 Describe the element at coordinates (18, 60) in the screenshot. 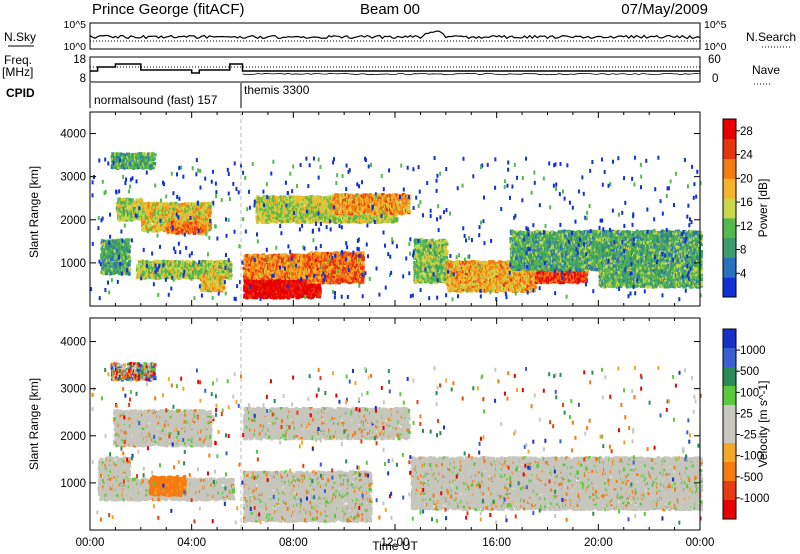

I see `freq-label-1: Freq.` at that location.